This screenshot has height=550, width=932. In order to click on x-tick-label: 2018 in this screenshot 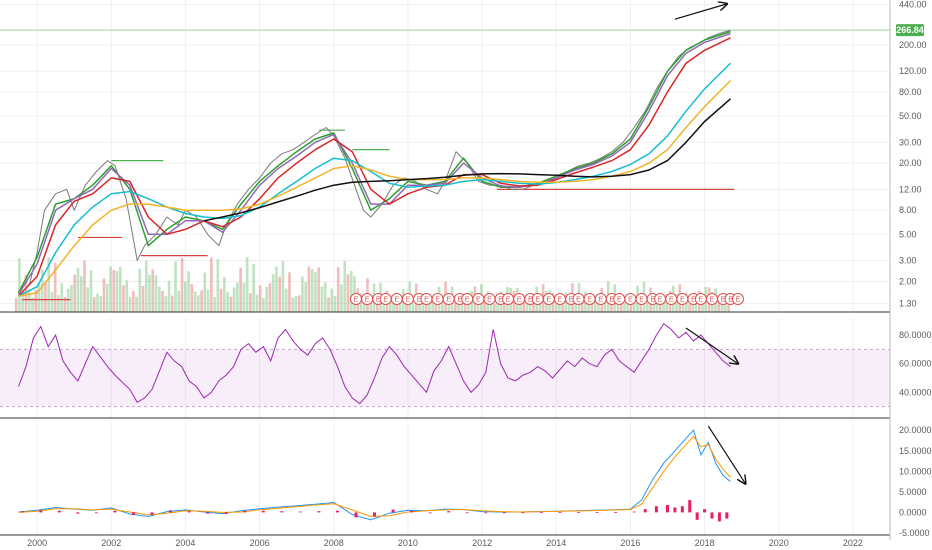, I will do `click(705, 543)`.